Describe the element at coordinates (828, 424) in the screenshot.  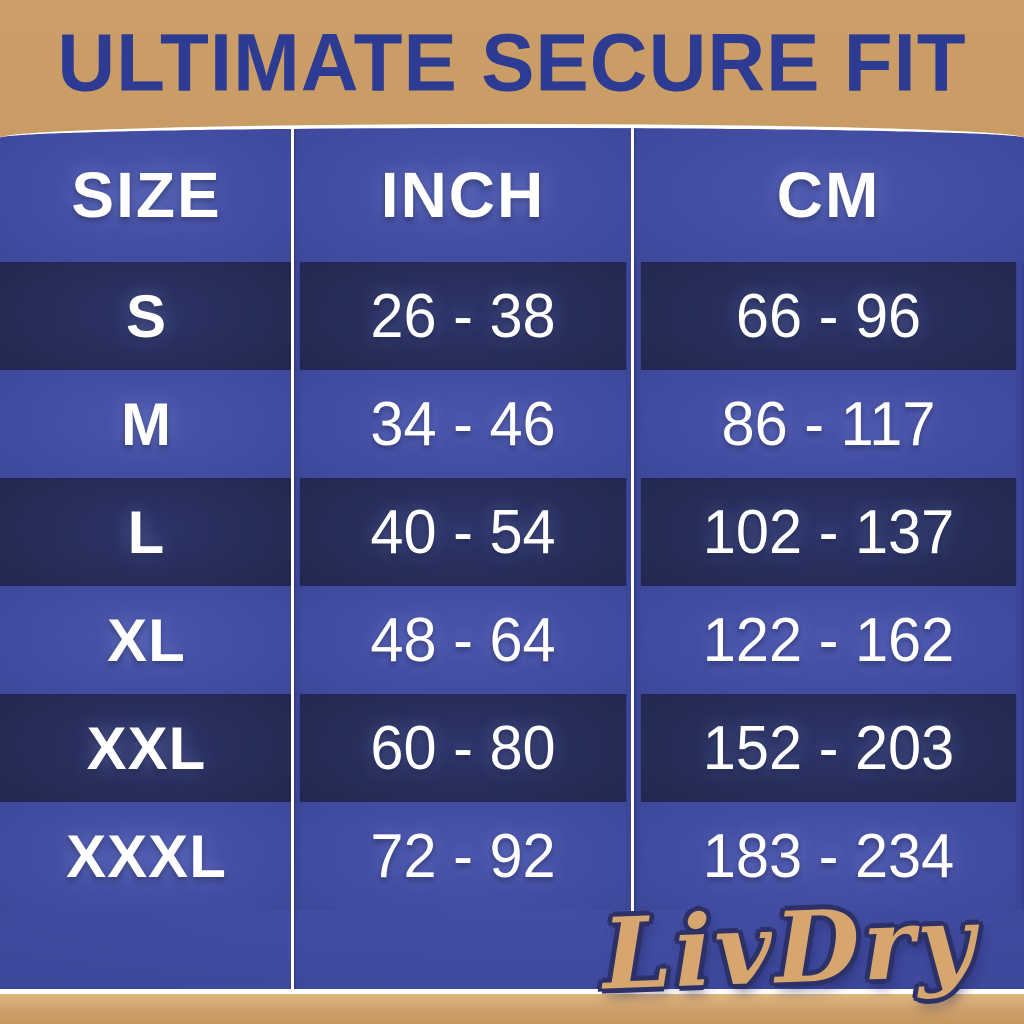
I see `cm-cell: 86 - 117` at that location.